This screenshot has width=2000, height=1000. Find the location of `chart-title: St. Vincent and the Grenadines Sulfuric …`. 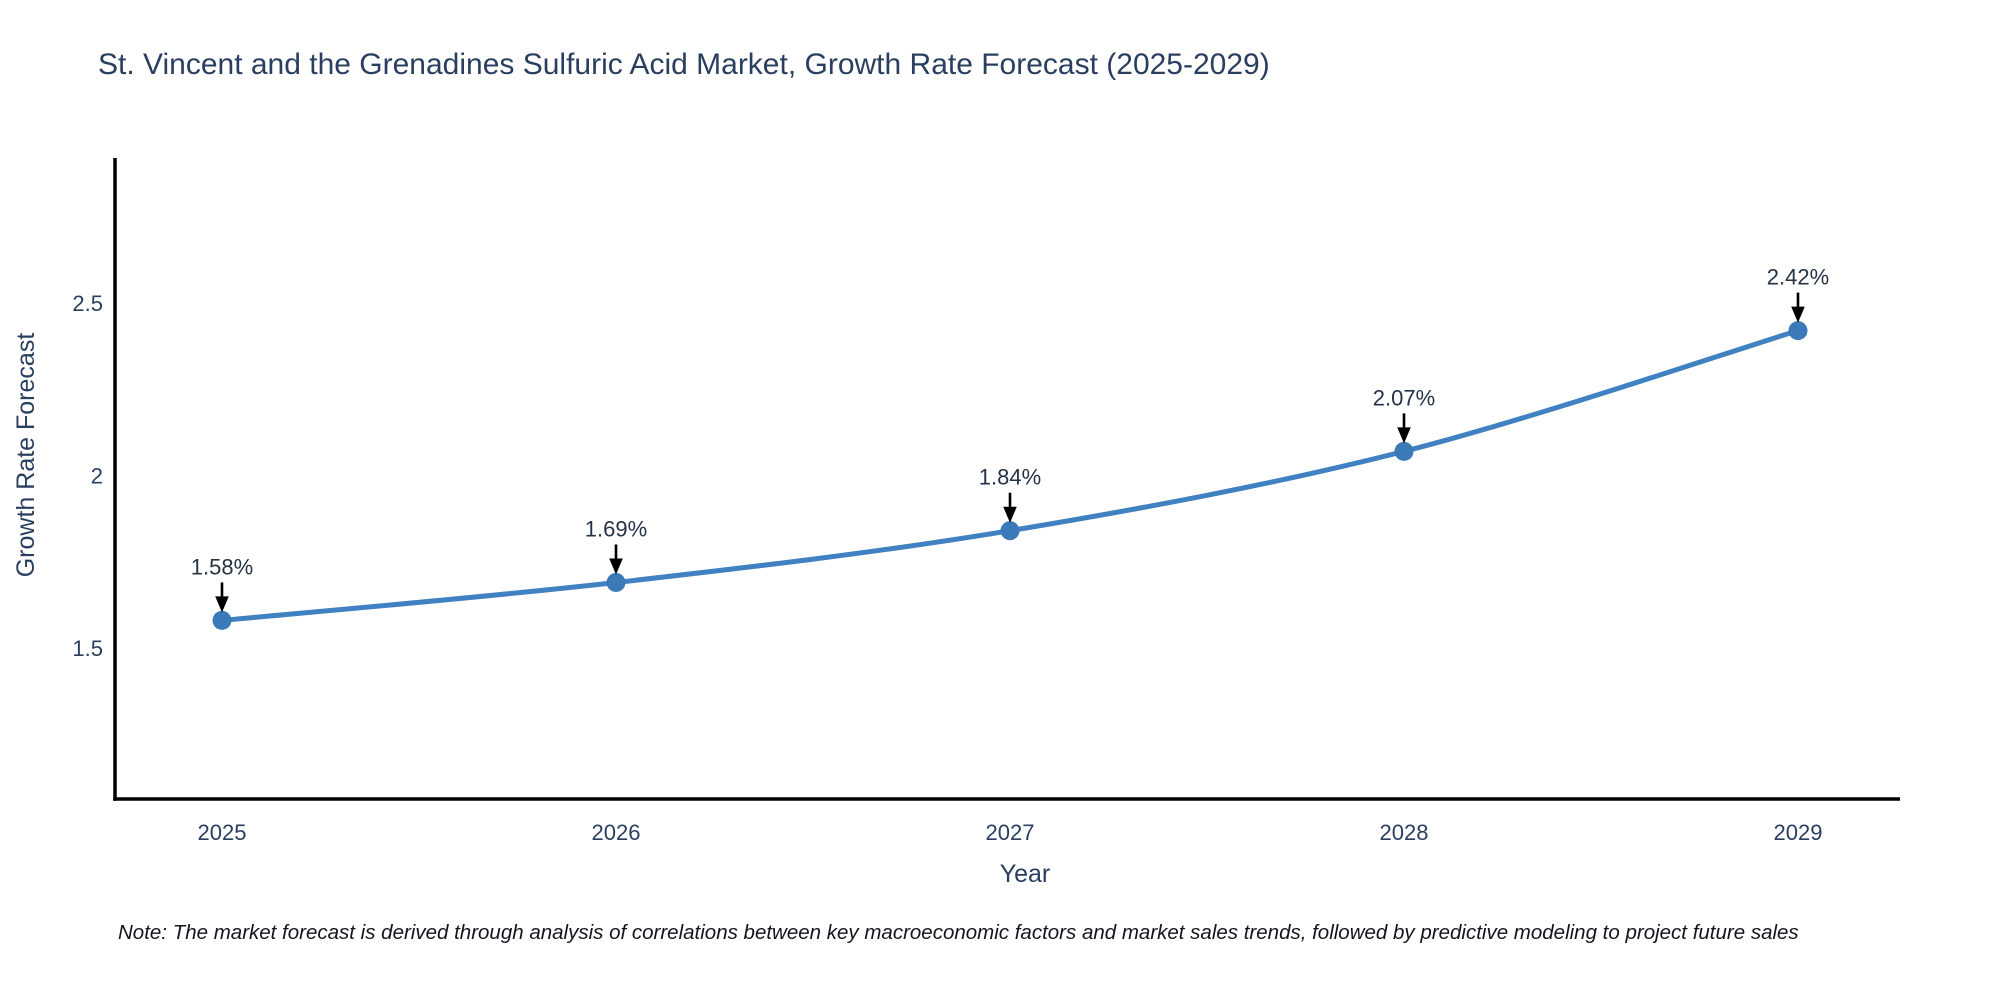

chart-title: St. Vincent and the Grenadines Sulfuric … is located at coordinates (684, 64).